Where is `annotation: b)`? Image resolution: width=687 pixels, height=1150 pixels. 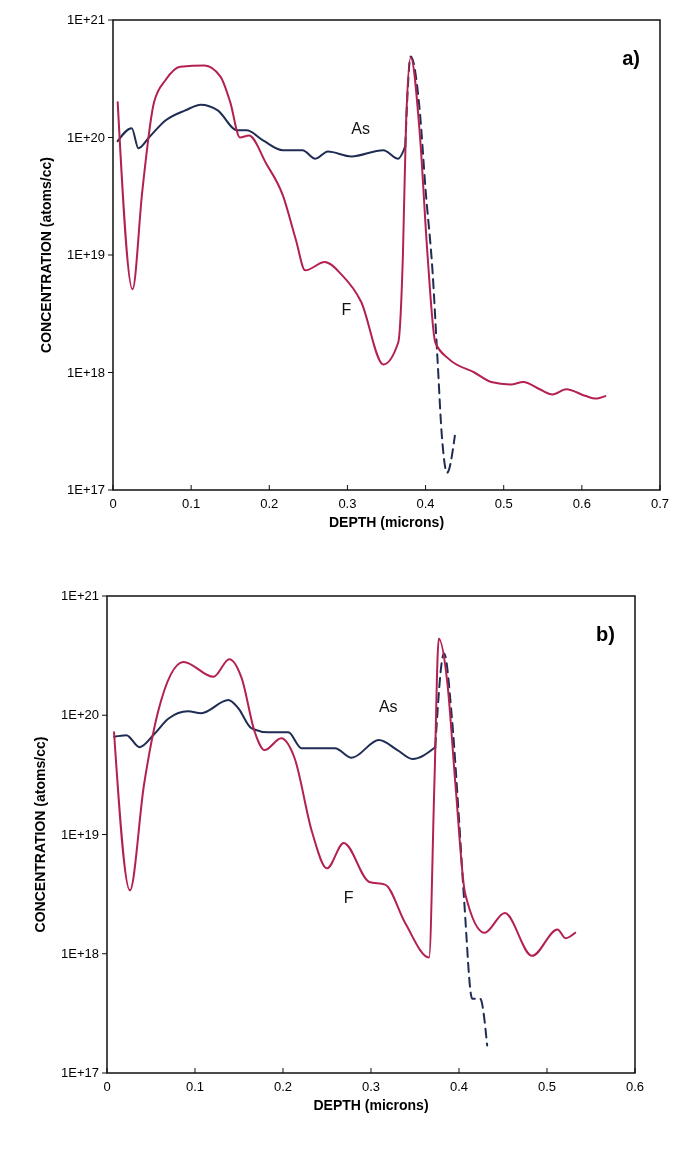 annotation: b) is located at coordinates (605, 634).